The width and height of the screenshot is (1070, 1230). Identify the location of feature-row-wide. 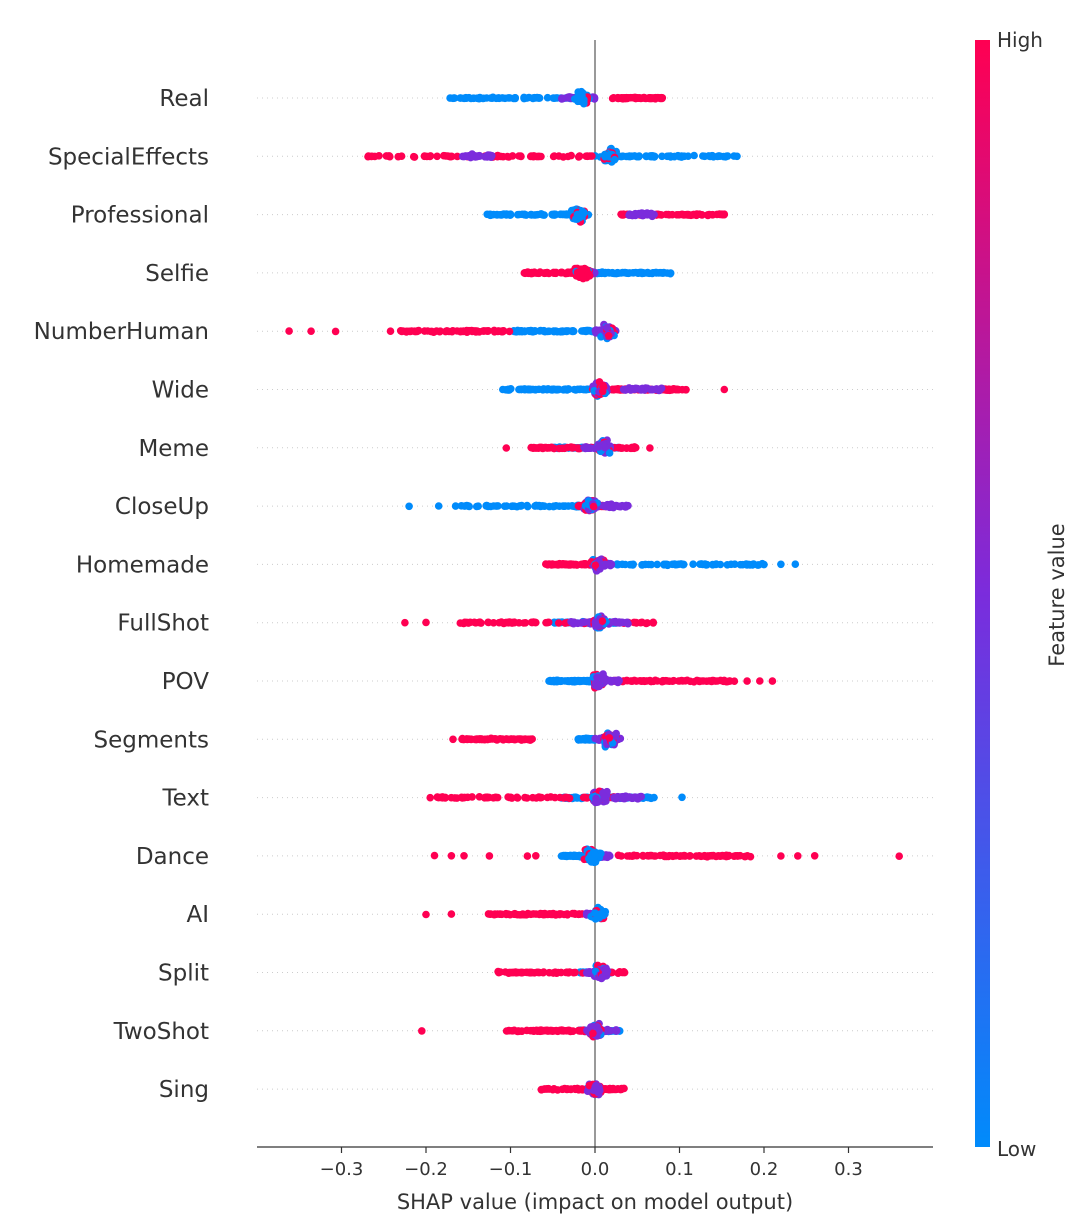
(614, 389).